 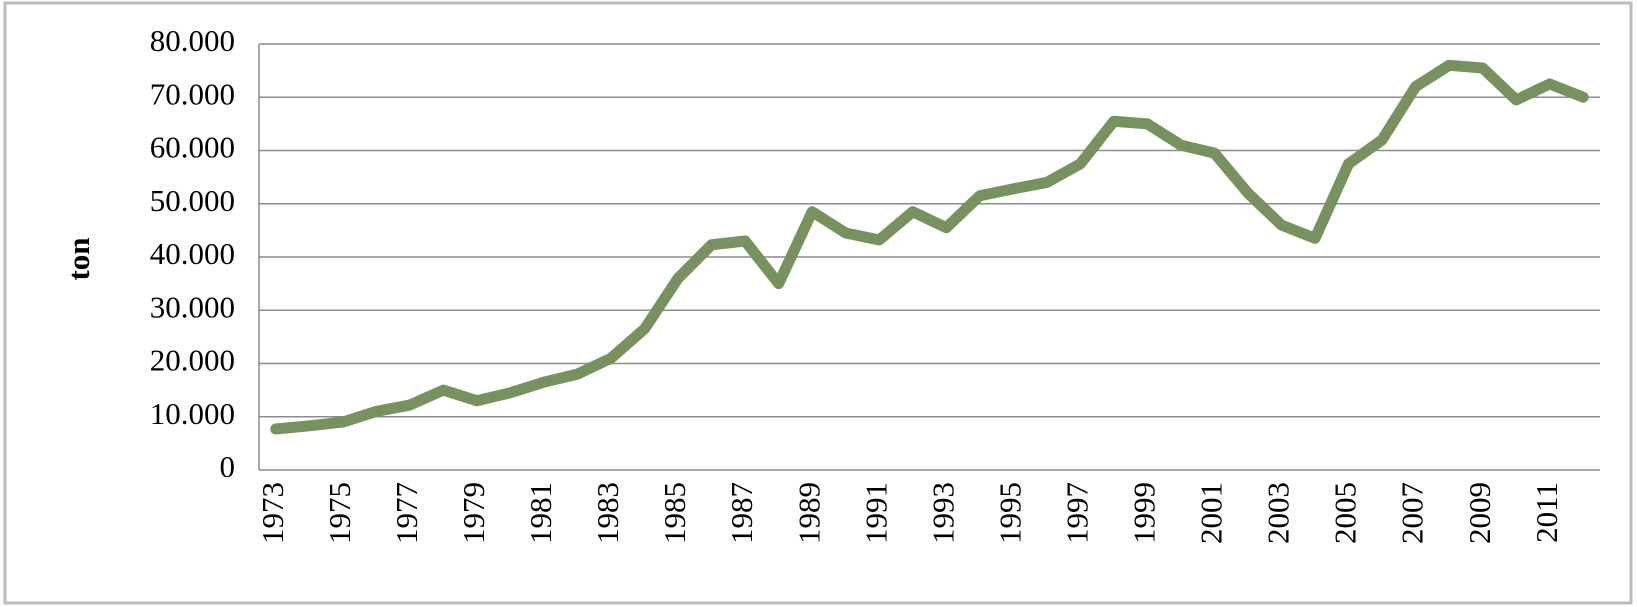 I want to click on x-tick-label: 1981, so click(x=540, y=513).